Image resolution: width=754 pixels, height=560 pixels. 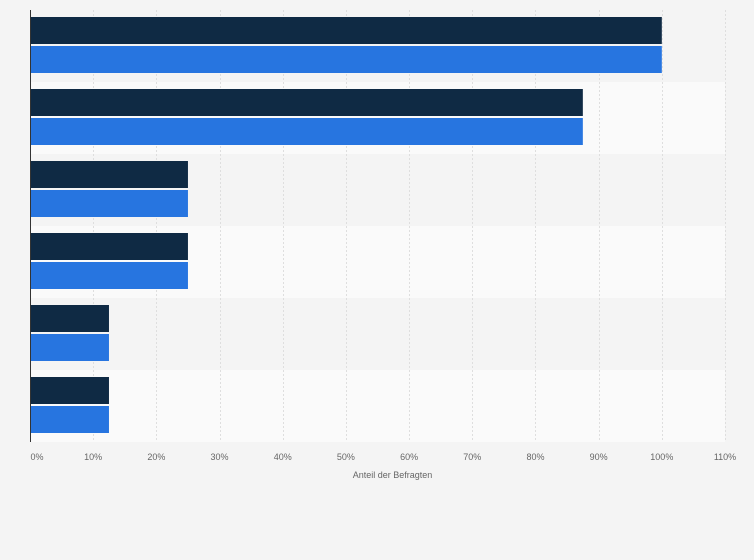 I want to click on x-axis-title: Anteil der Befragten, so click(x=393, y=475).